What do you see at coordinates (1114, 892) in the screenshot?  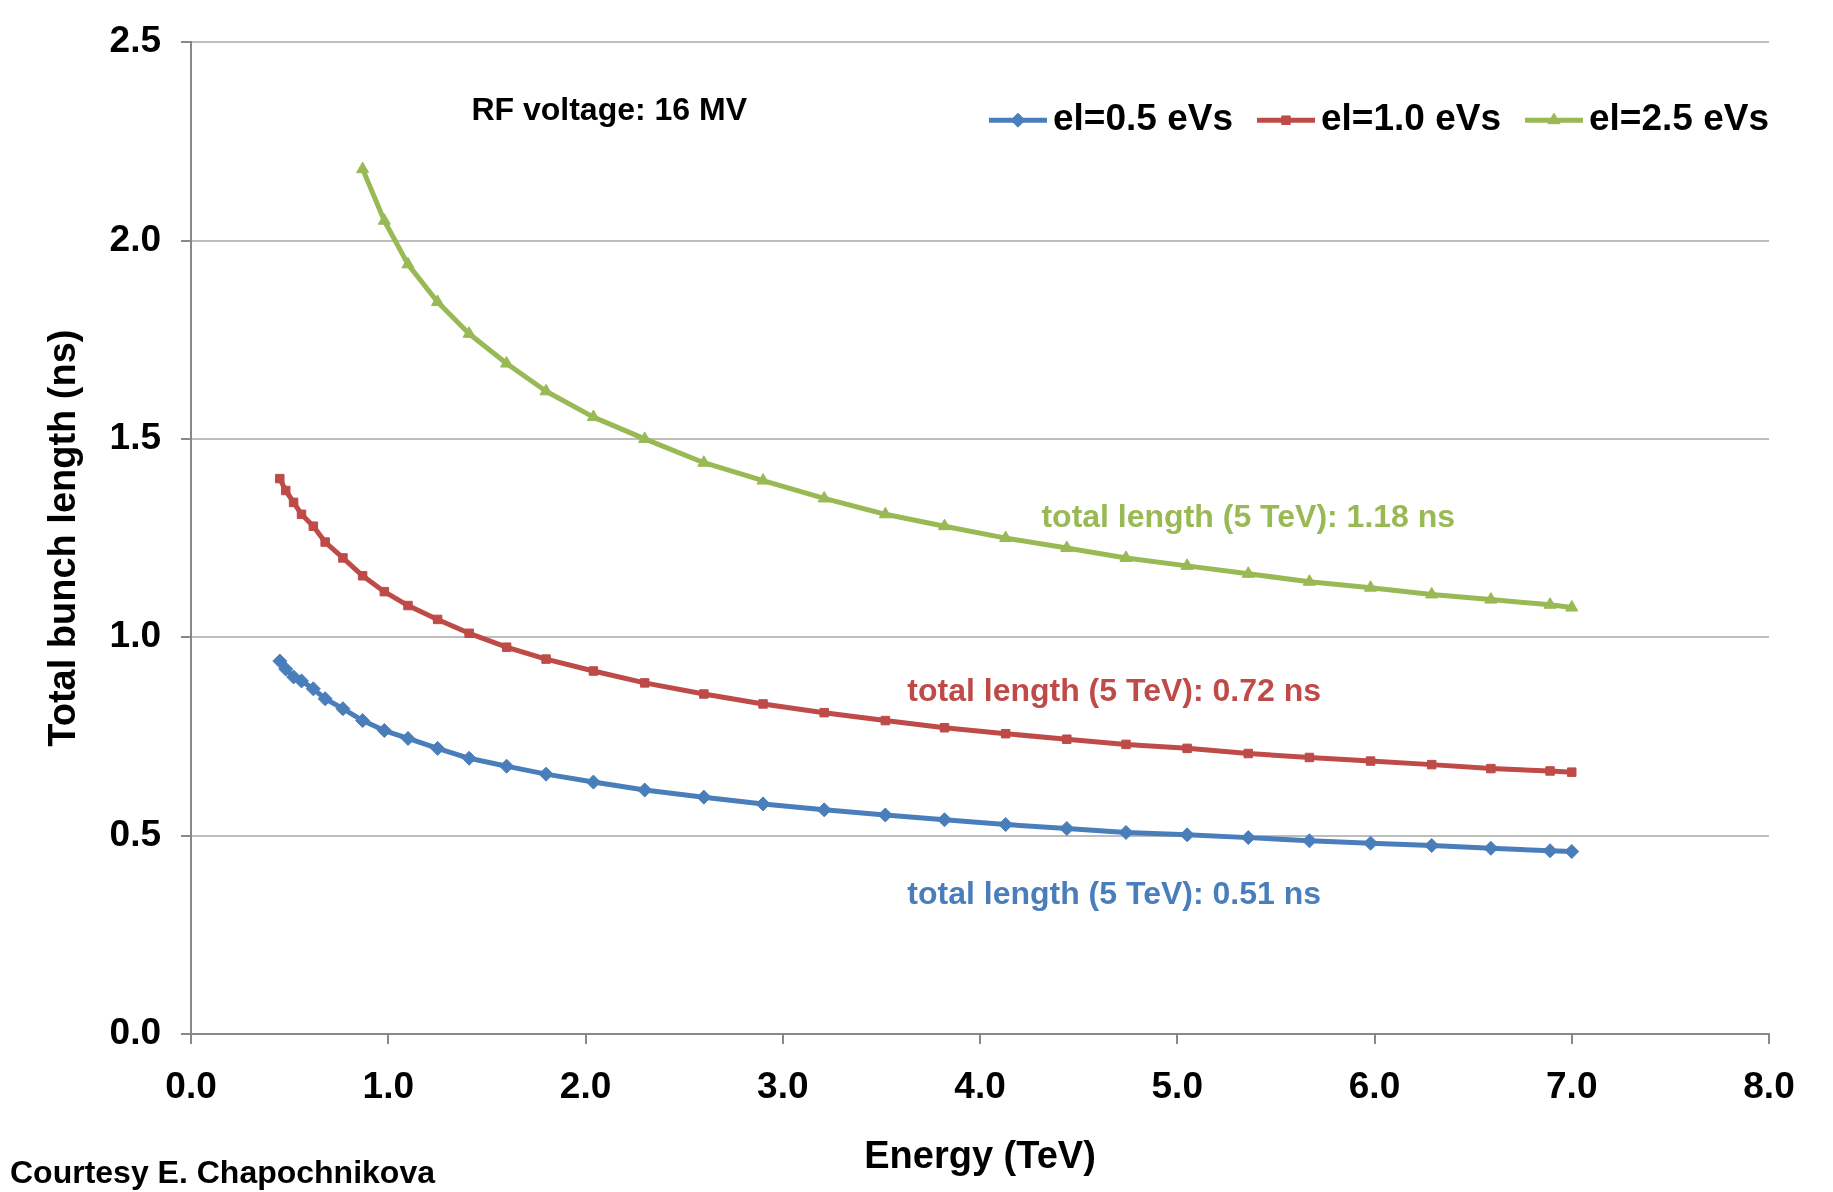 I see `annotation: total length (5 TeV): 0.51 ns` at bounding box center [1114, 892].